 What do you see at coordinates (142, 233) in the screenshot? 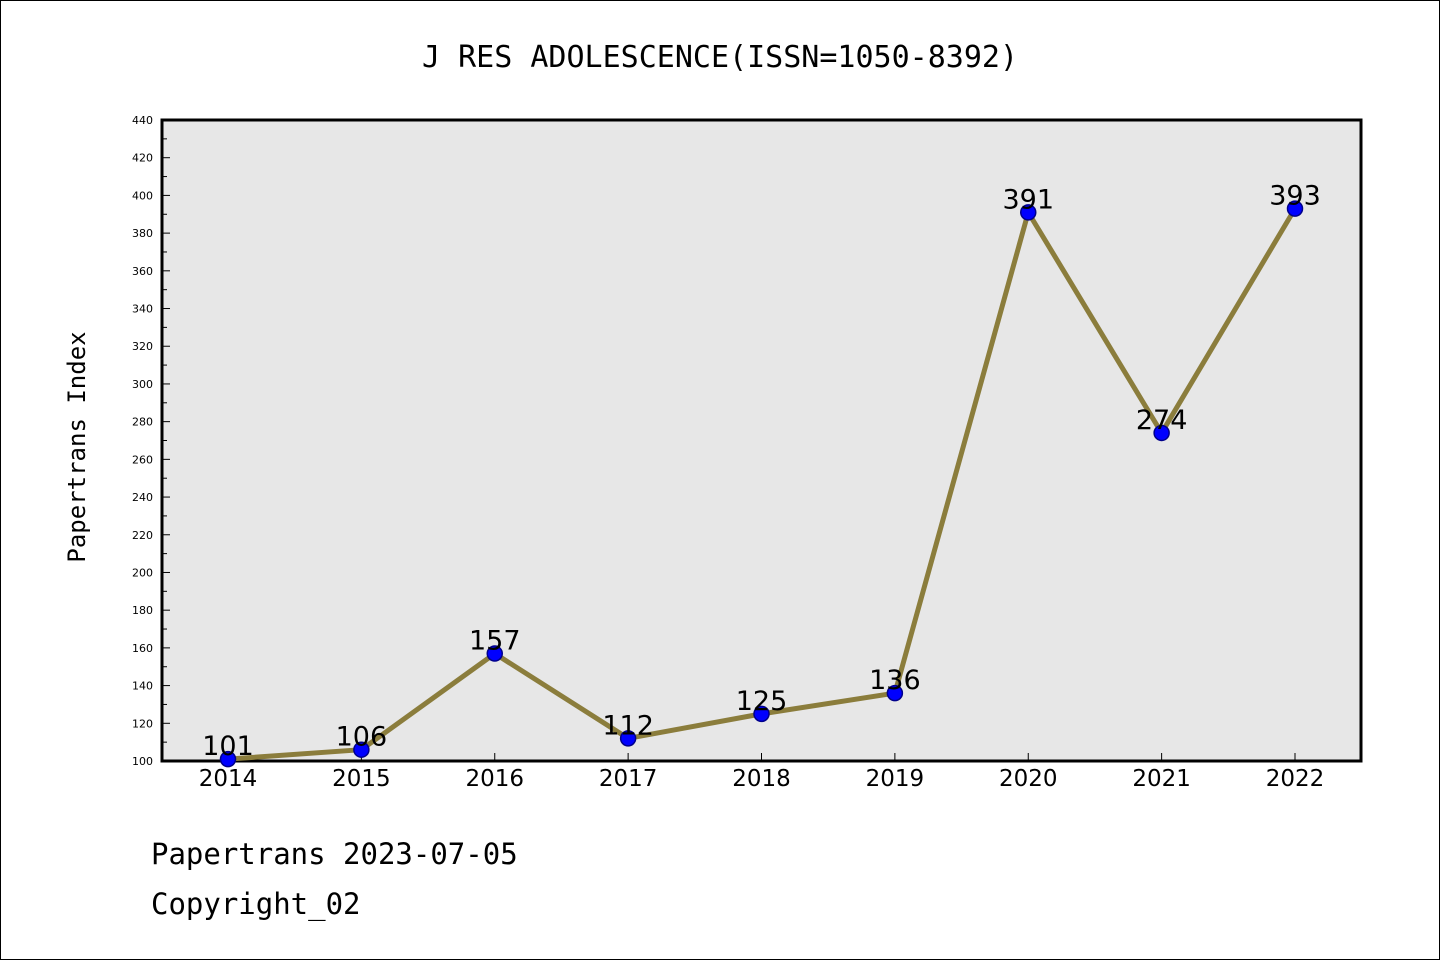
I see `y-tick-label: 380` at bounding box center [142, 233].